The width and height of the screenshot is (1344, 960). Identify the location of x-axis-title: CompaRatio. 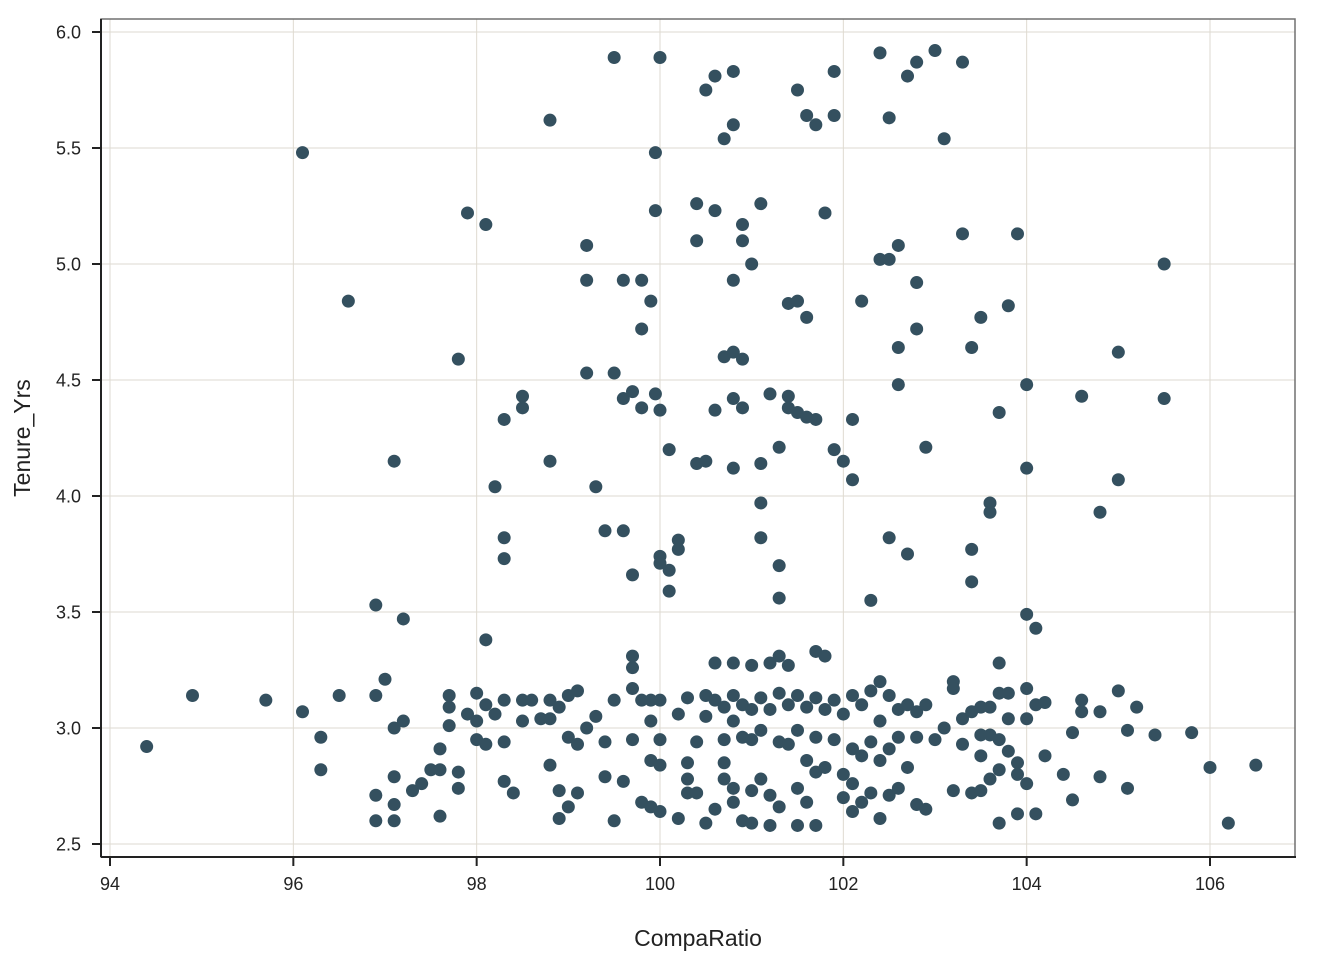
(698, 938).